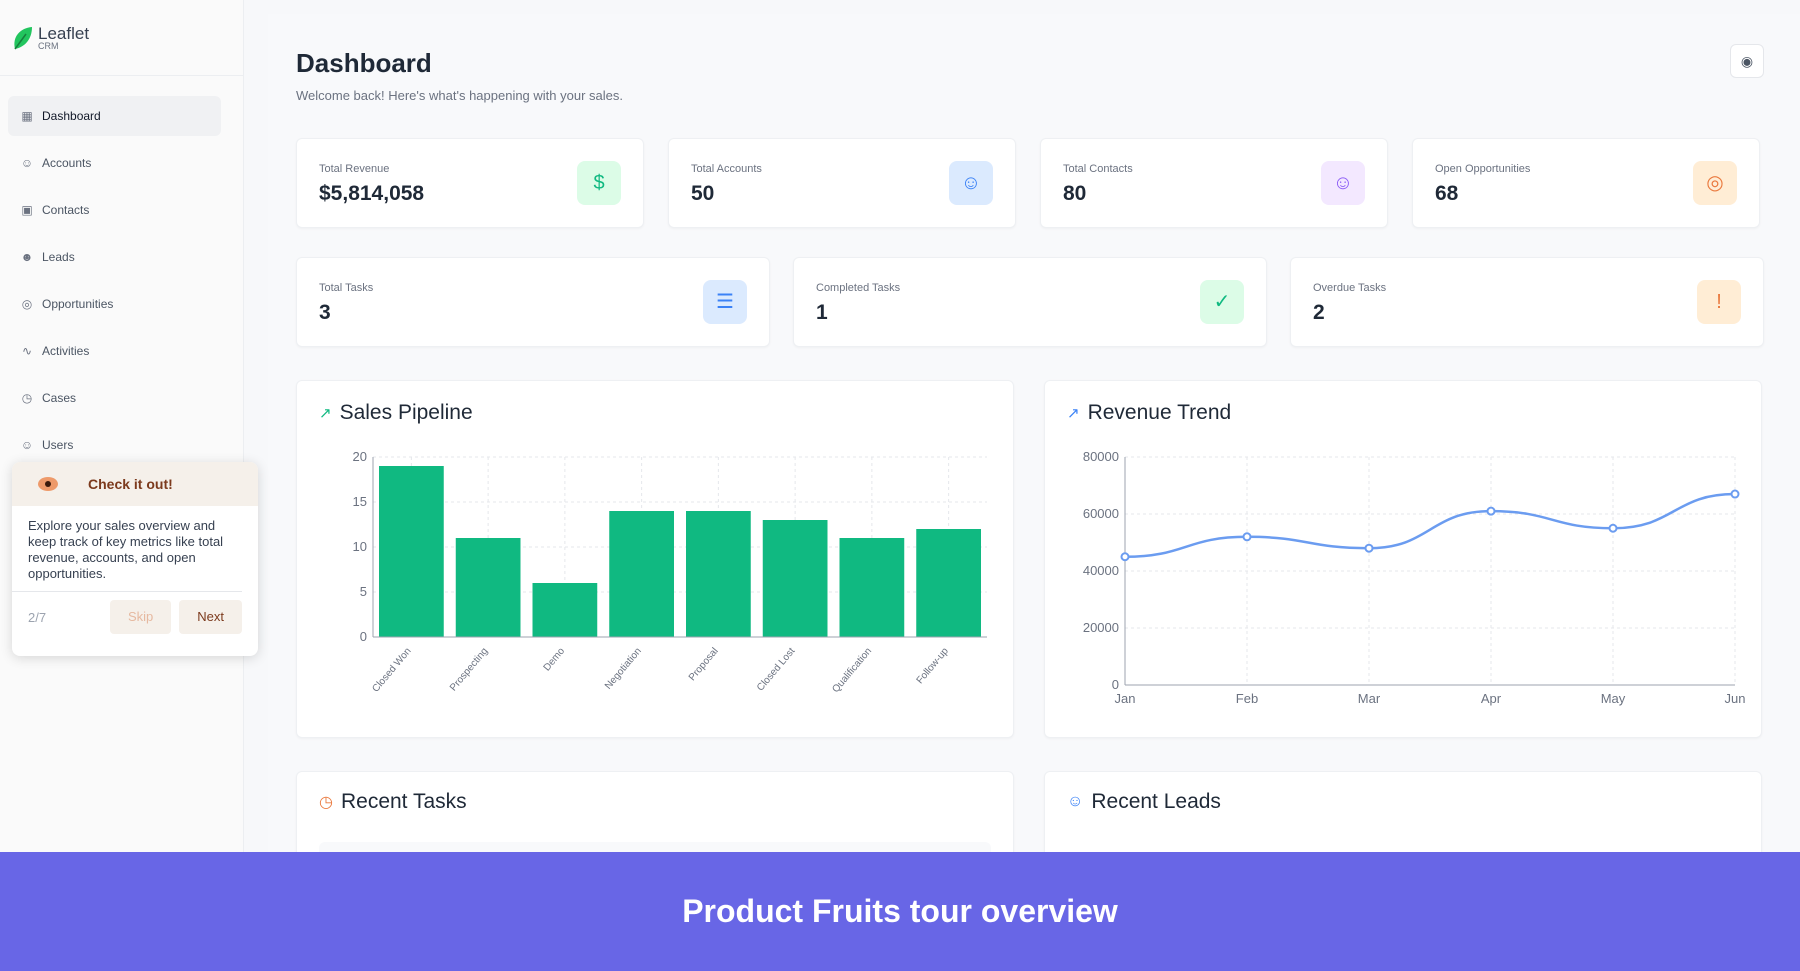  What do you see at coordinates (210, 617) in the screenshot?
I see `next-button: Next` at bounding box center [210, 617].